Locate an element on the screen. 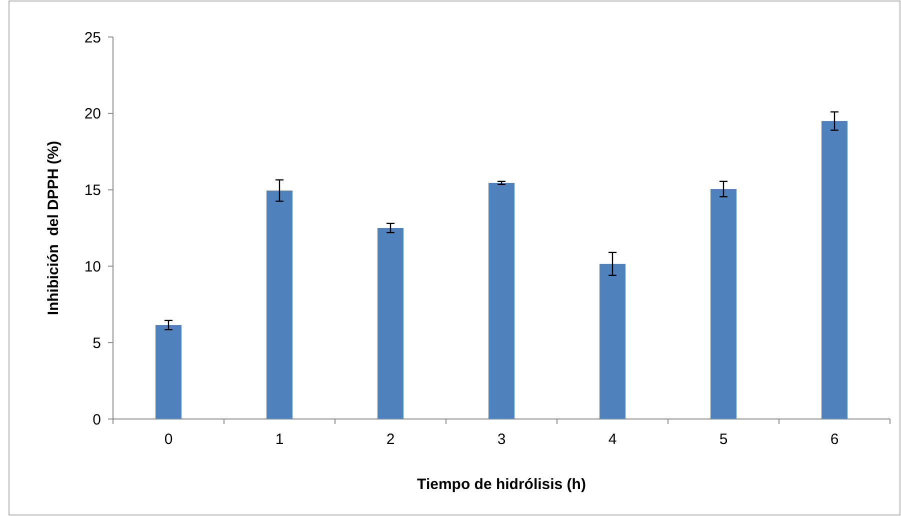 This screenshot has width=901, height=516. y-tick-label: 15 is located at coordinates (92, 191).